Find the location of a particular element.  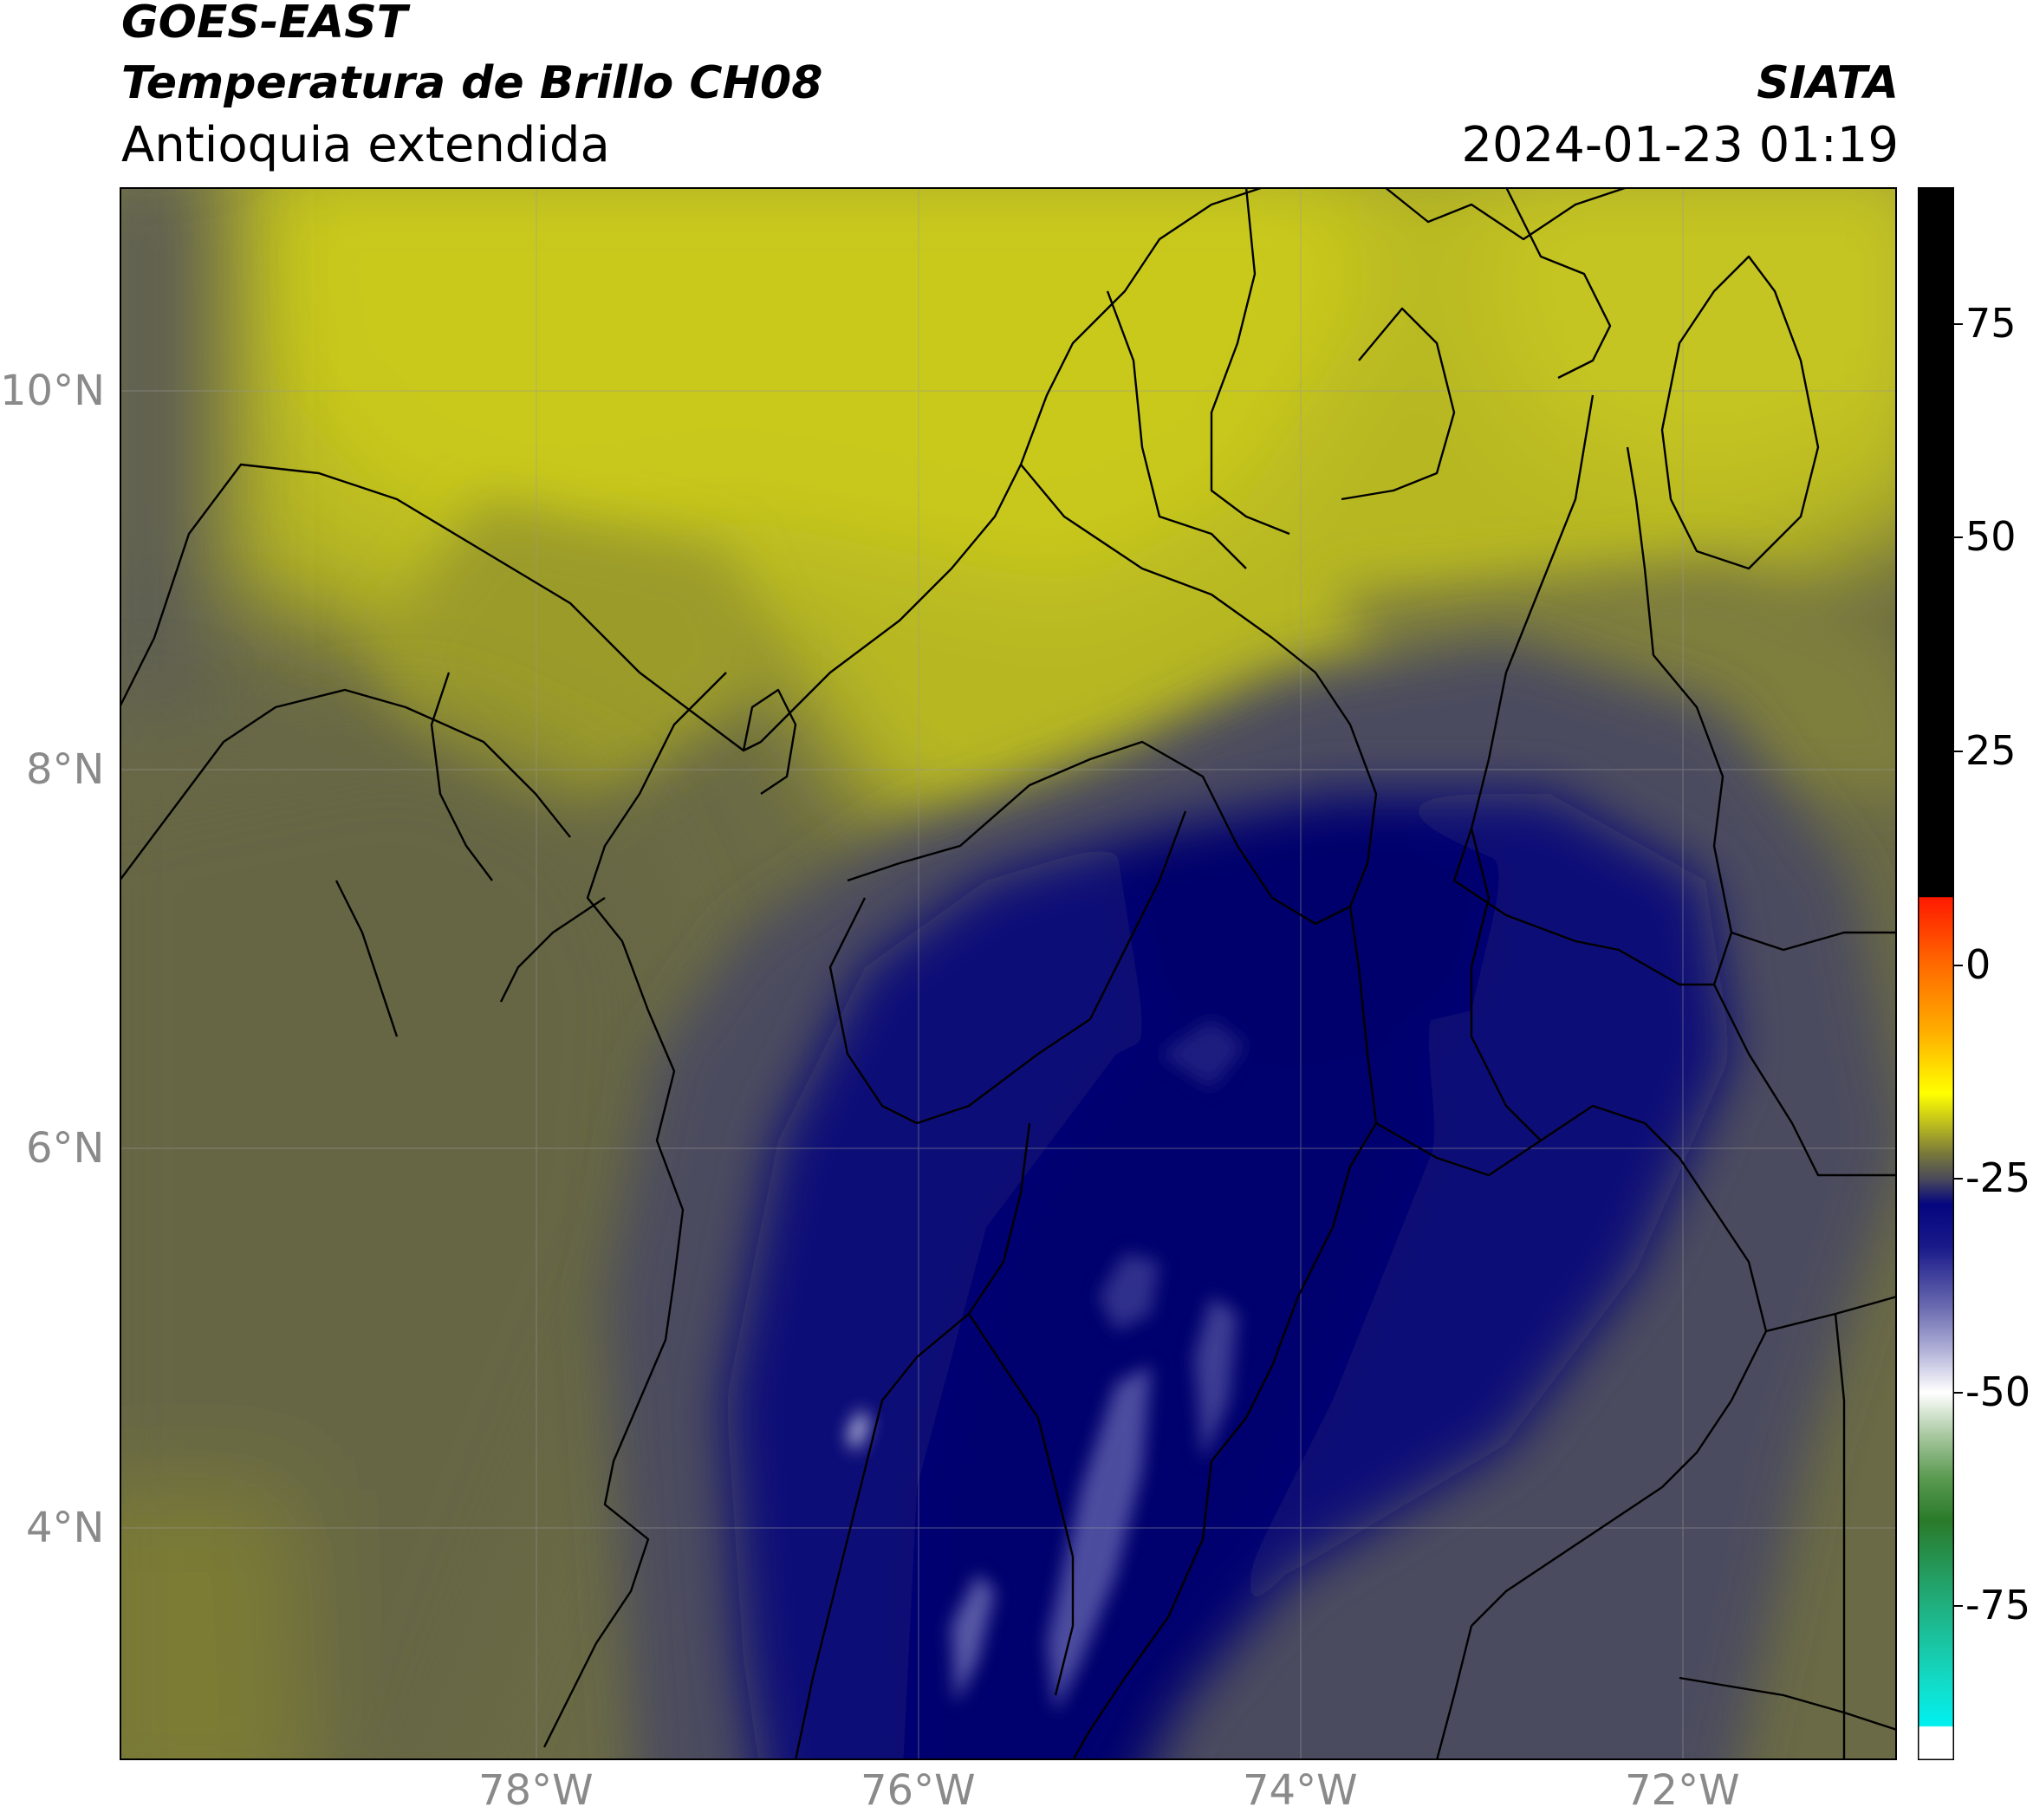

lon-tick-74W: 74°W is located at coordinates (1300, 1790).